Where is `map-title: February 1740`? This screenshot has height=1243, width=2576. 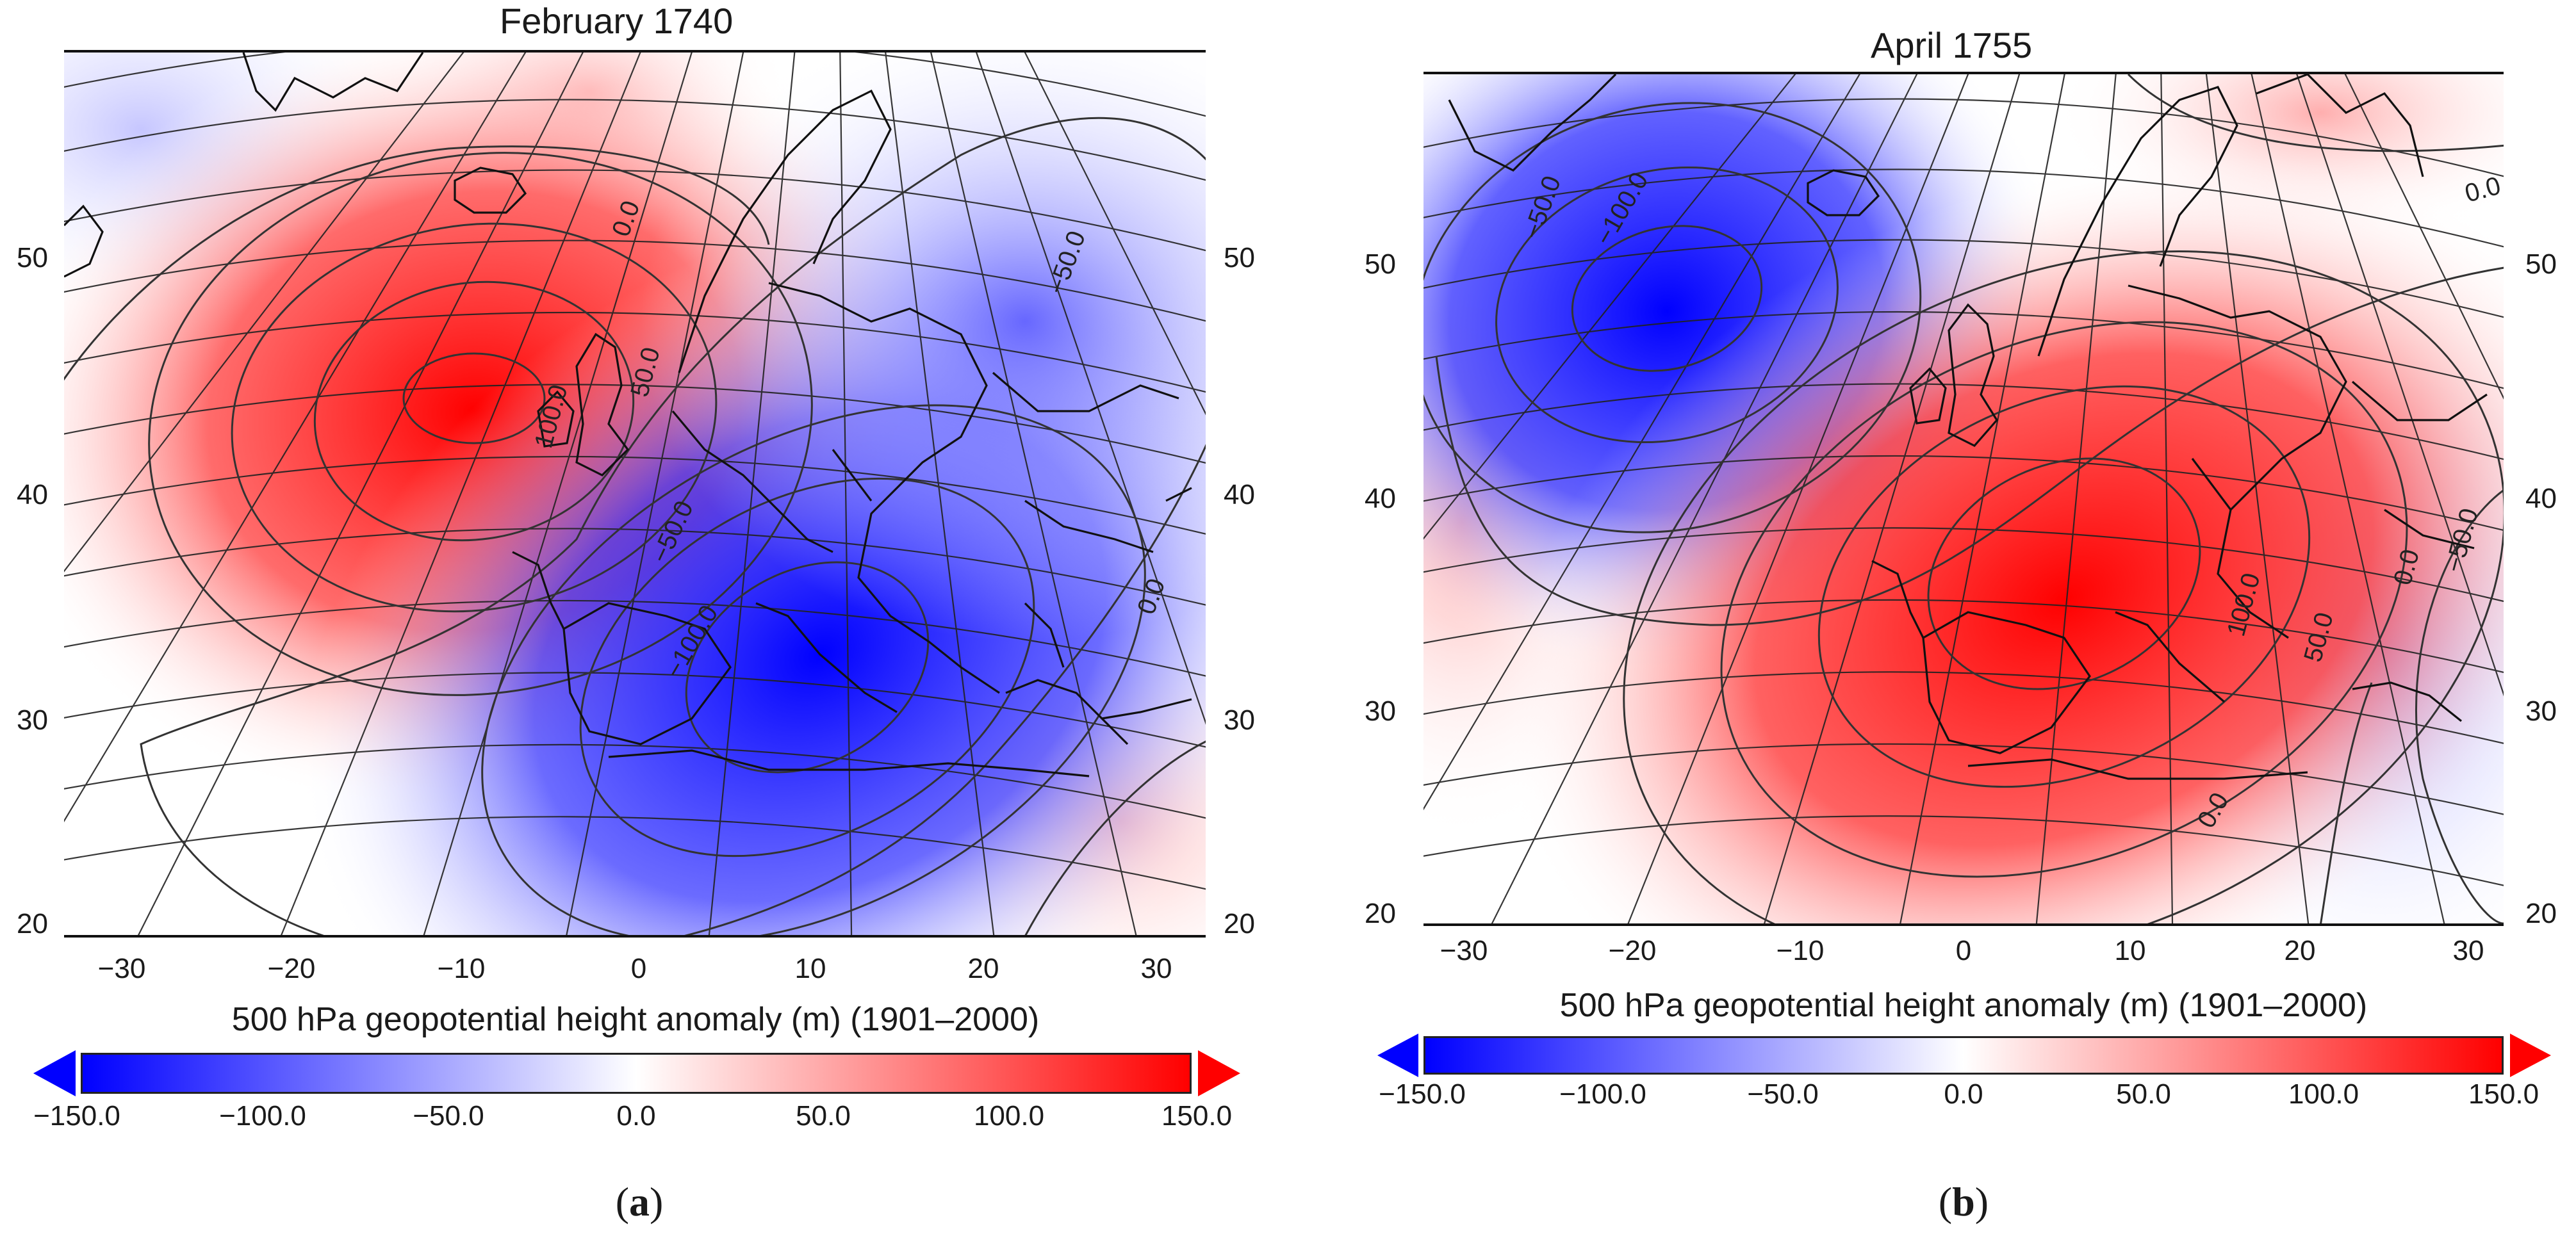
map-title: February 1740 is located at coordinates (617, 21).